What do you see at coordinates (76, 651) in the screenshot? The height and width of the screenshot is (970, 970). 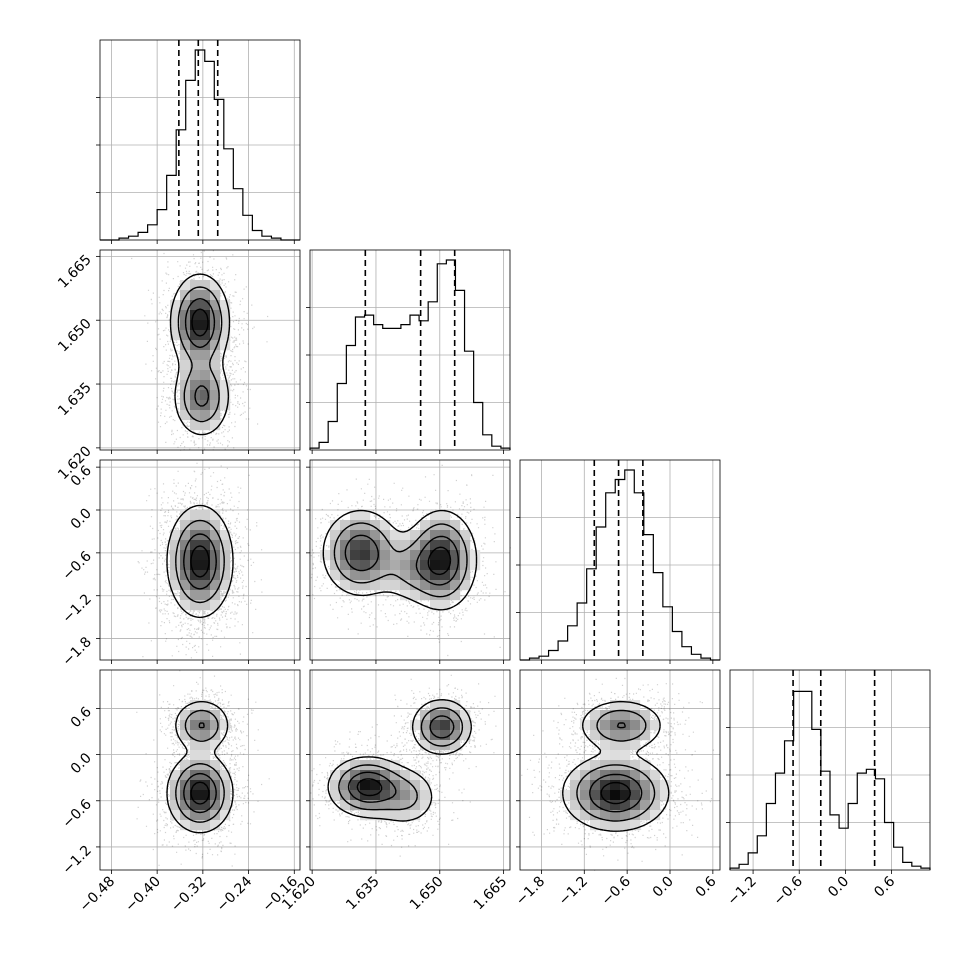 I see `y-tick-label: −1.8` at bounding box center [76, 651].